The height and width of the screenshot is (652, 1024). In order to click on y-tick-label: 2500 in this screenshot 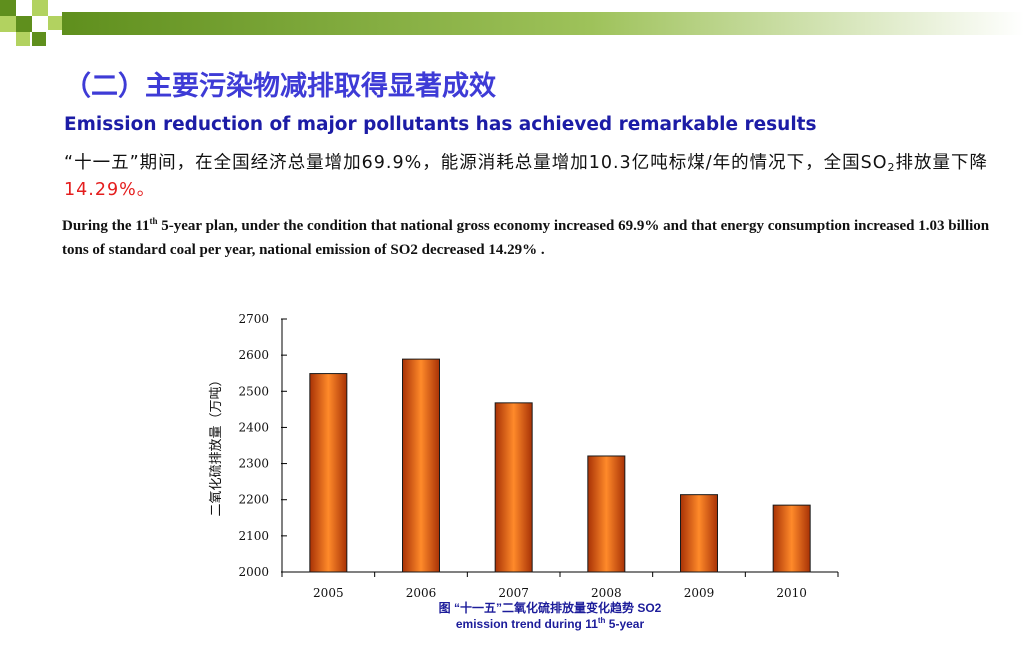, I will do `click(253, 391)`.